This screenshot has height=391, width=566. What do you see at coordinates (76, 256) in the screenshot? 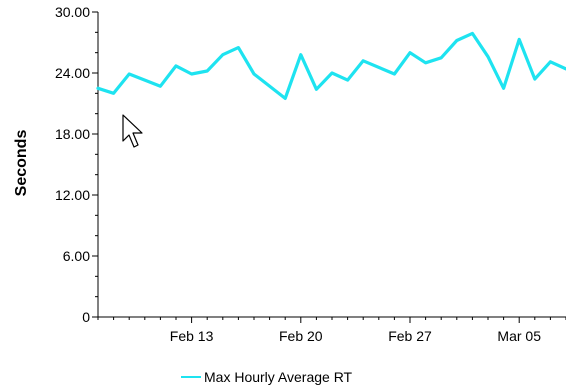
I see `y-tick-label: 6.00` at bounding box center [76, 256].